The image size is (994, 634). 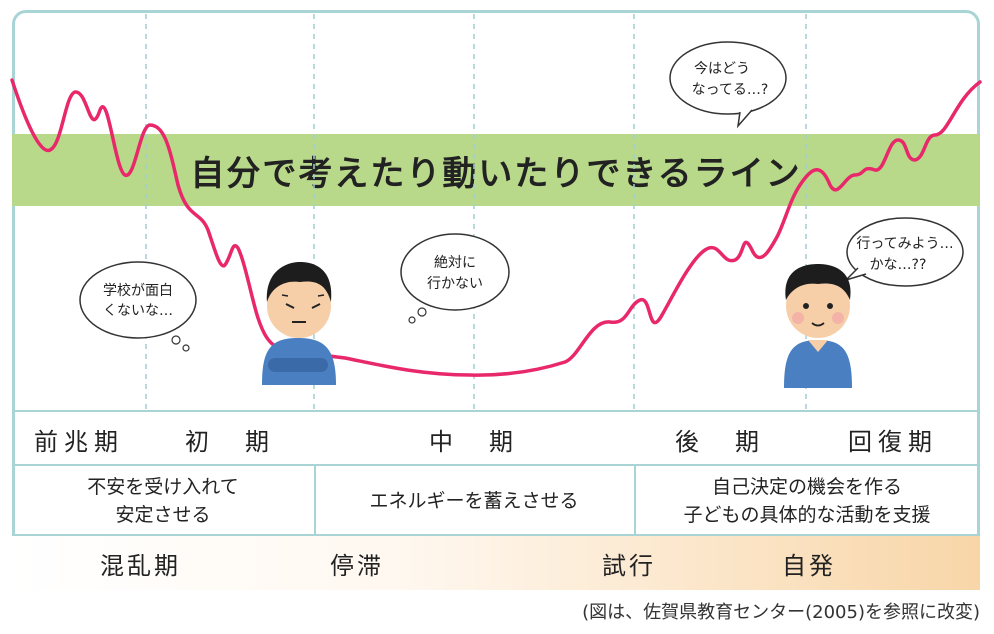 What do you see at coordinates (496, 563) in the screenshot?
I see `state-row: 混乱期 停滞 試行 自発` at bounding box center [496, 563].